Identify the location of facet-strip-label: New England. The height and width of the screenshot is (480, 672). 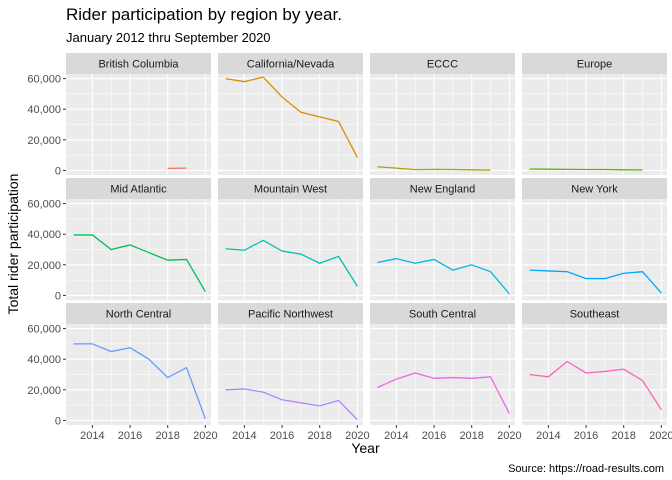
(442, 190).